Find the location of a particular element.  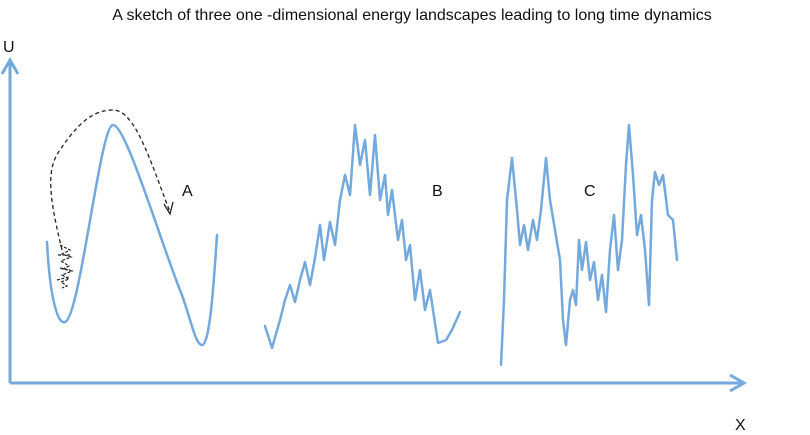

x-axis-label: X is located at coordinates (740, 425).